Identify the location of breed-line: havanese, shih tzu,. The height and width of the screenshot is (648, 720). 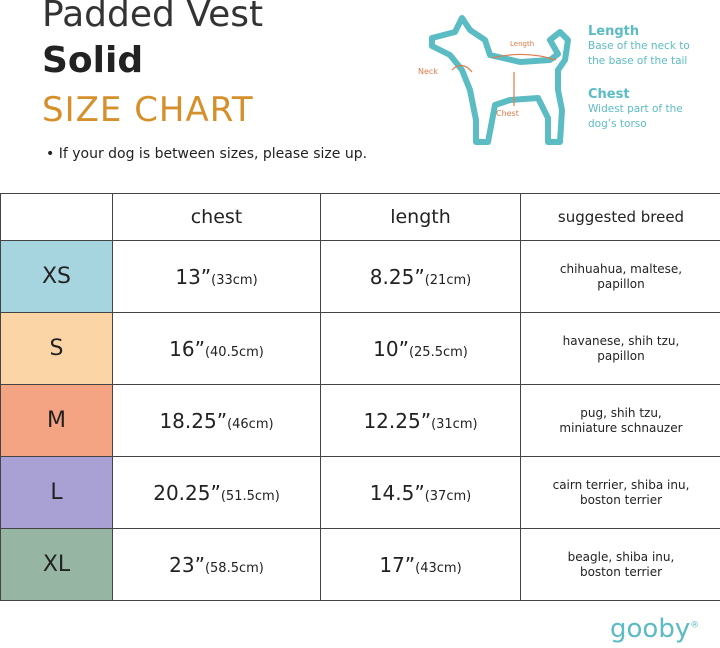
(621, 340).